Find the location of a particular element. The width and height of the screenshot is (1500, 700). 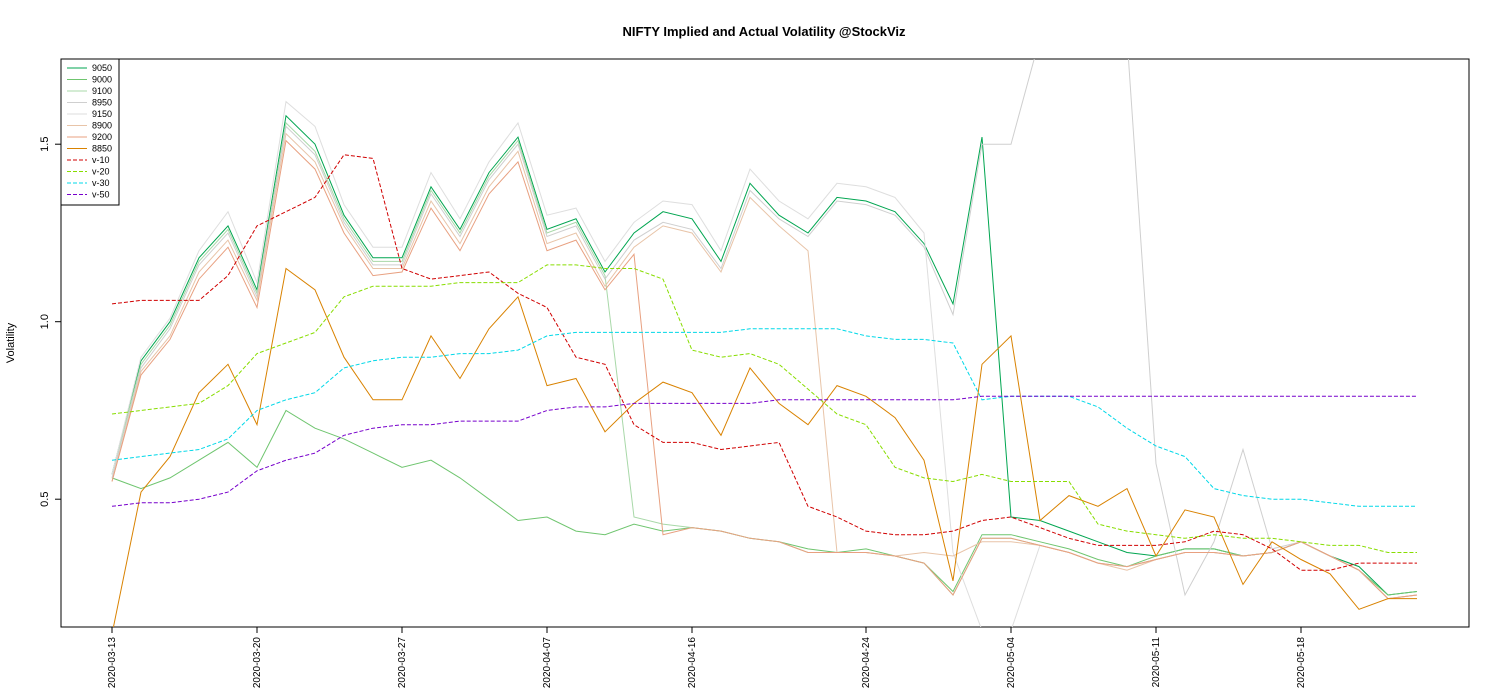

legend-label: 8900 is located at coordinates (102, 126).